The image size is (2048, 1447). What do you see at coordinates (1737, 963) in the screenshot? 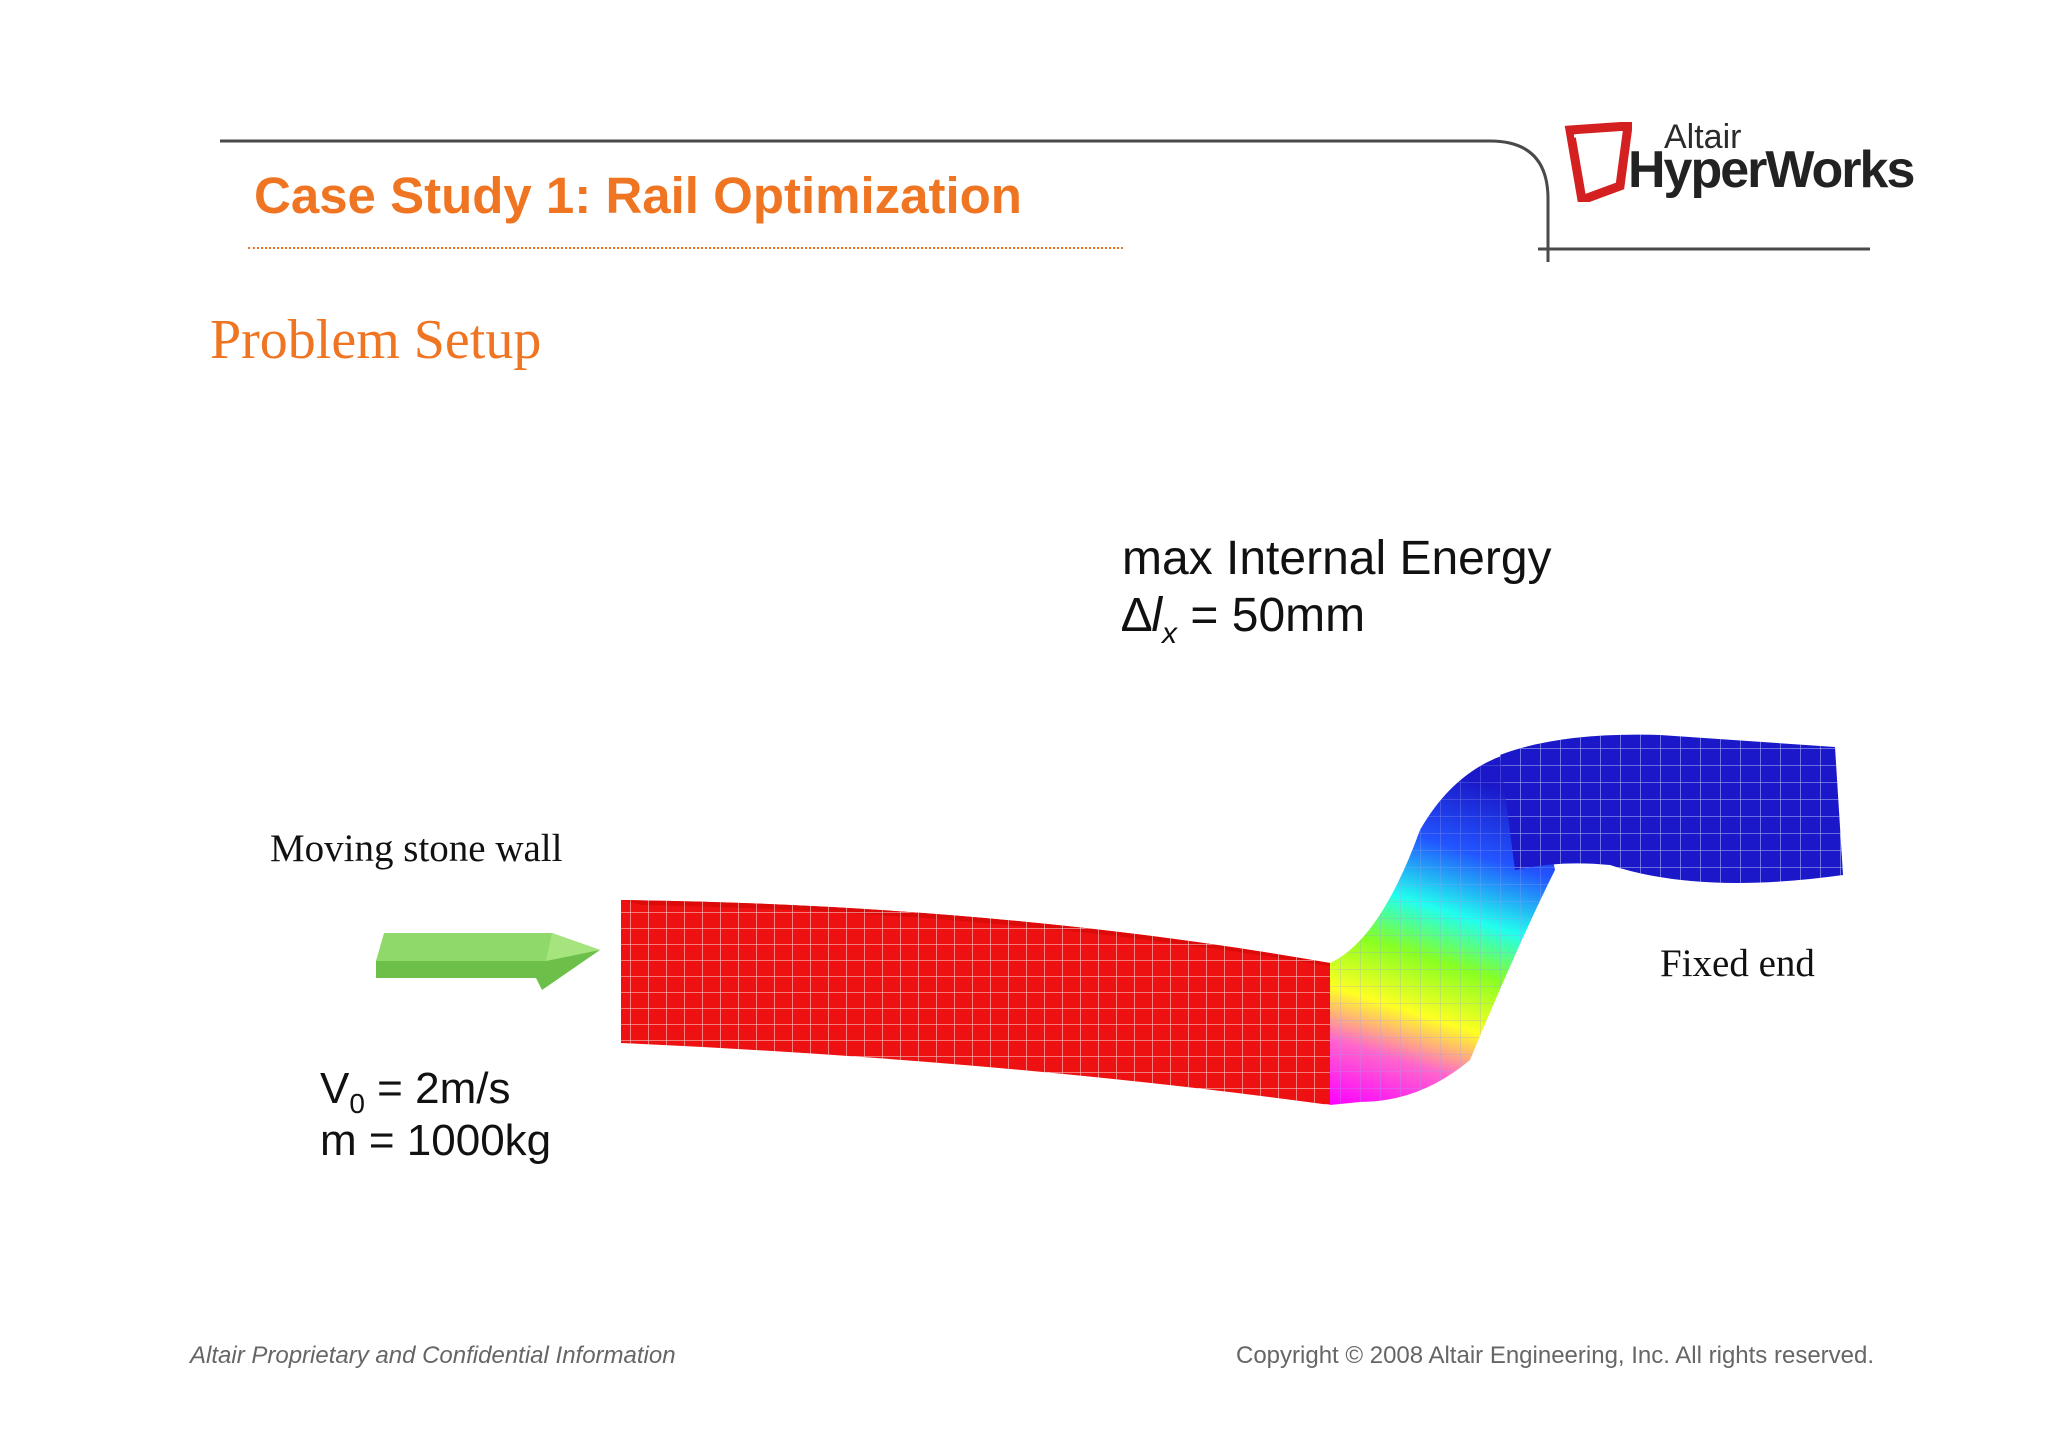
I see `fixed-end-label: Fixed end` at bounding box center [1737, 963].